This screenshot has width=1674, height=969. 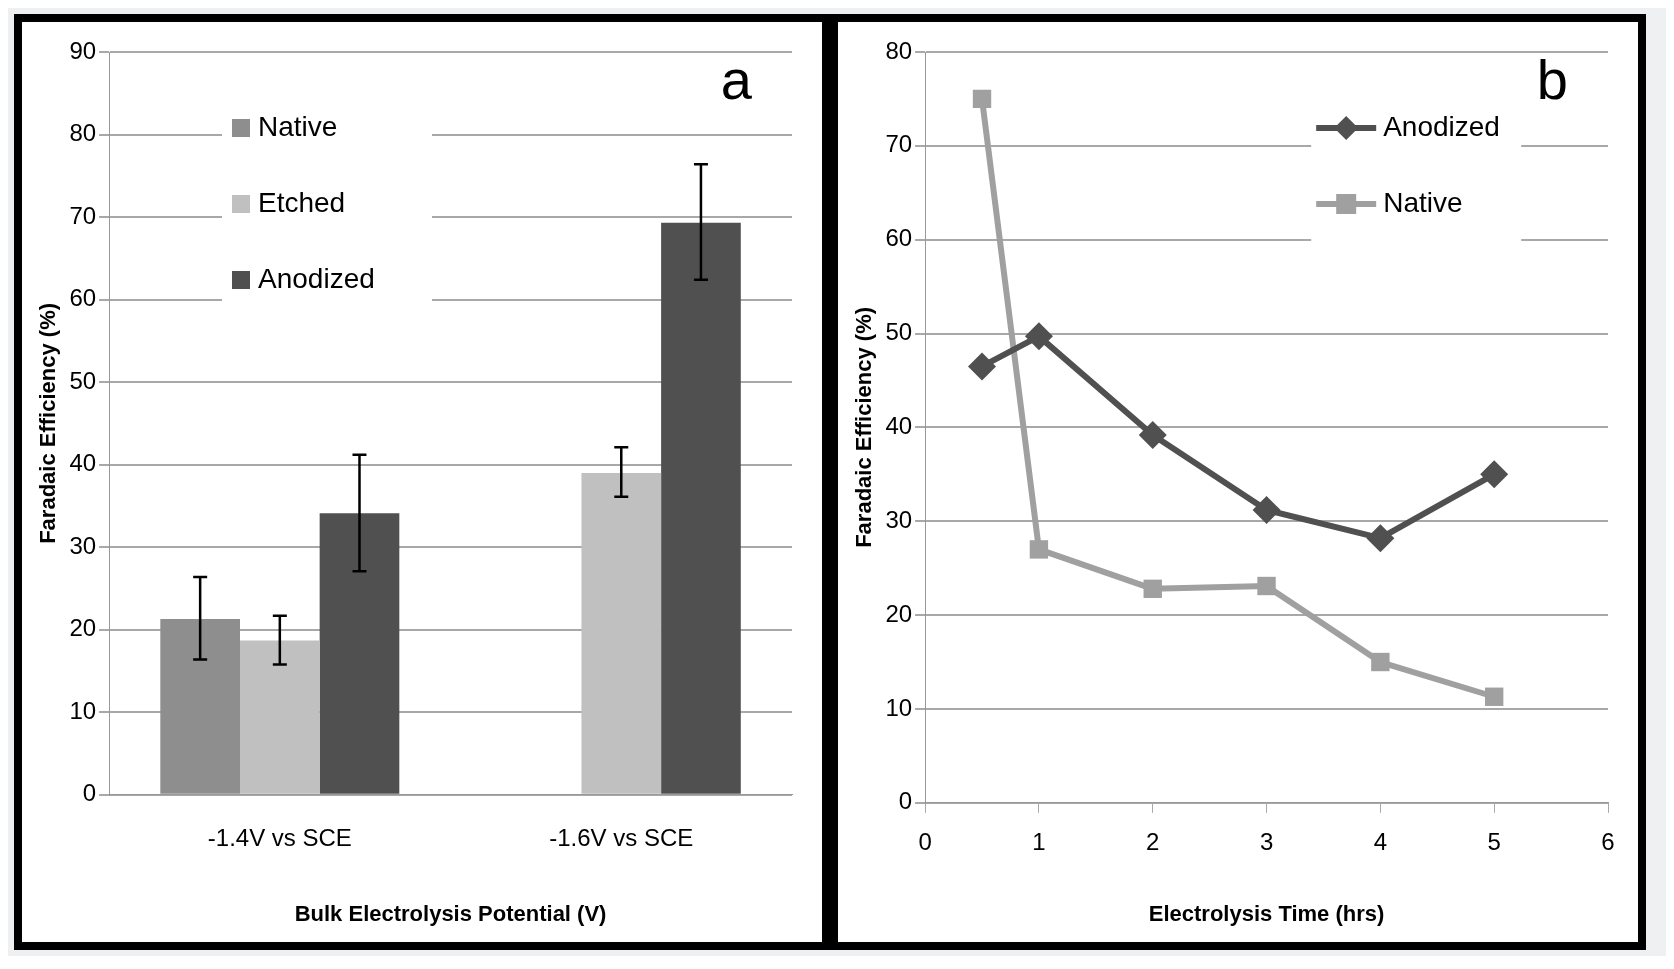 What do you see at coordinates (1266, 913) in the screenshot?
I see `x-axis-title: Electrolysis Time (hrs)` at bounding box center [1266, 913].